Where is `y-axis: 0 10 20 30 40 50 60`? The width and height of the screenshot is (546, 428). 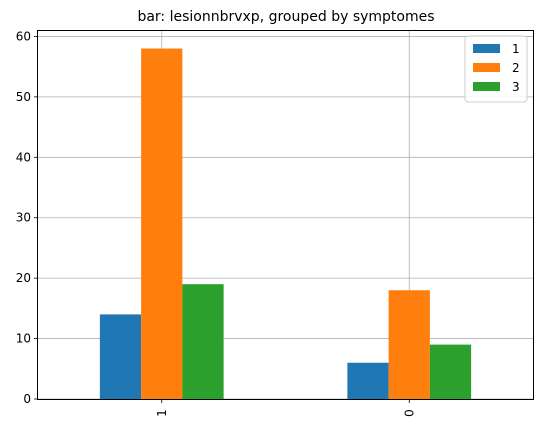
y-axis: 0 10 20 30 40 50 60 is located at coordinates (27, 217).